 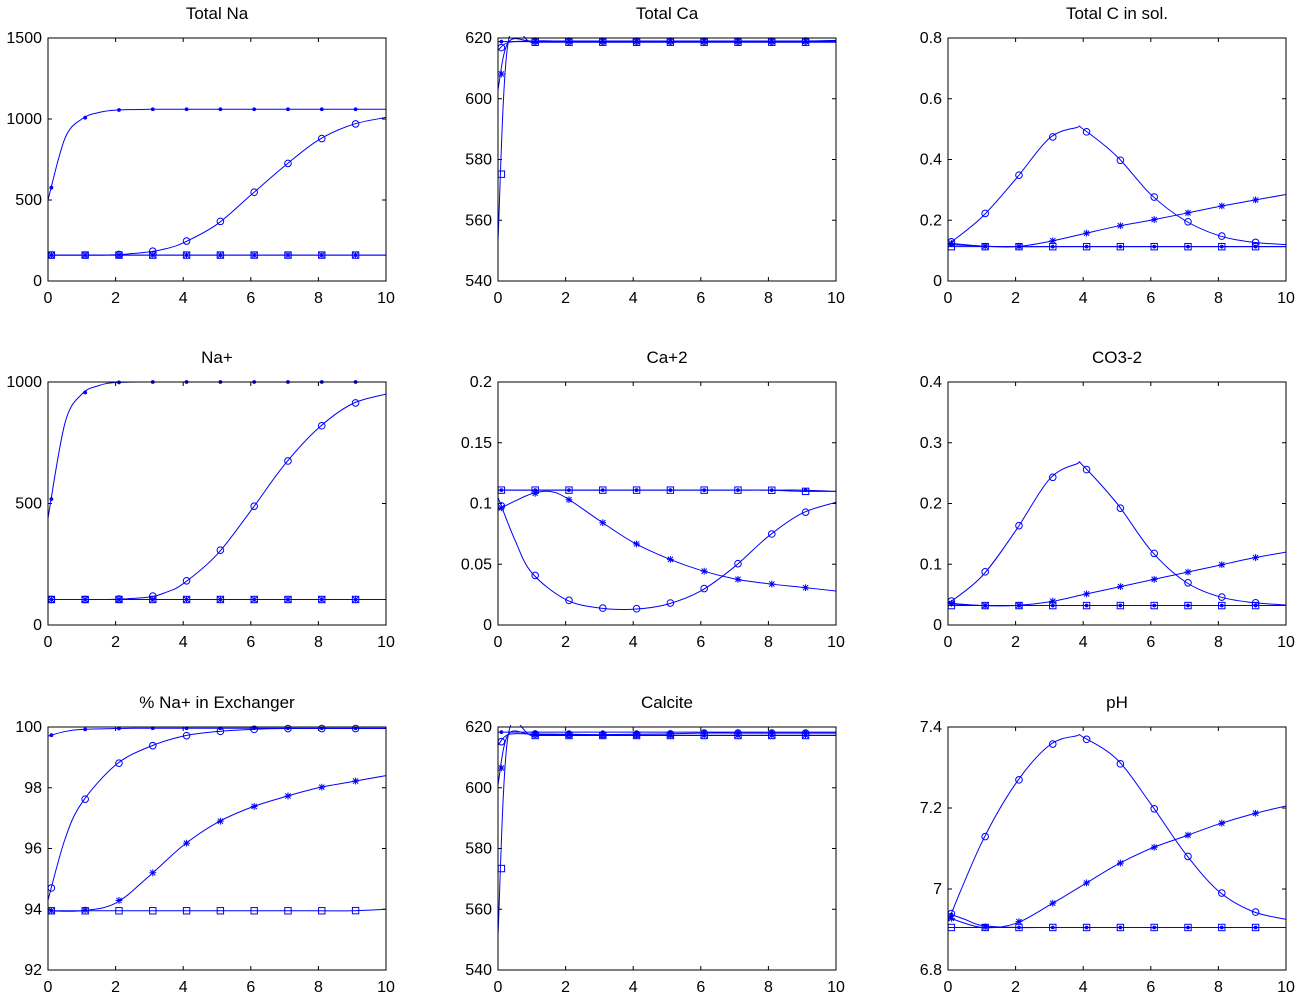 What do you see at coordinates (33, 909) in the screenshot?
I see `y-tick-label: 94` at bounding box center [33, 909].